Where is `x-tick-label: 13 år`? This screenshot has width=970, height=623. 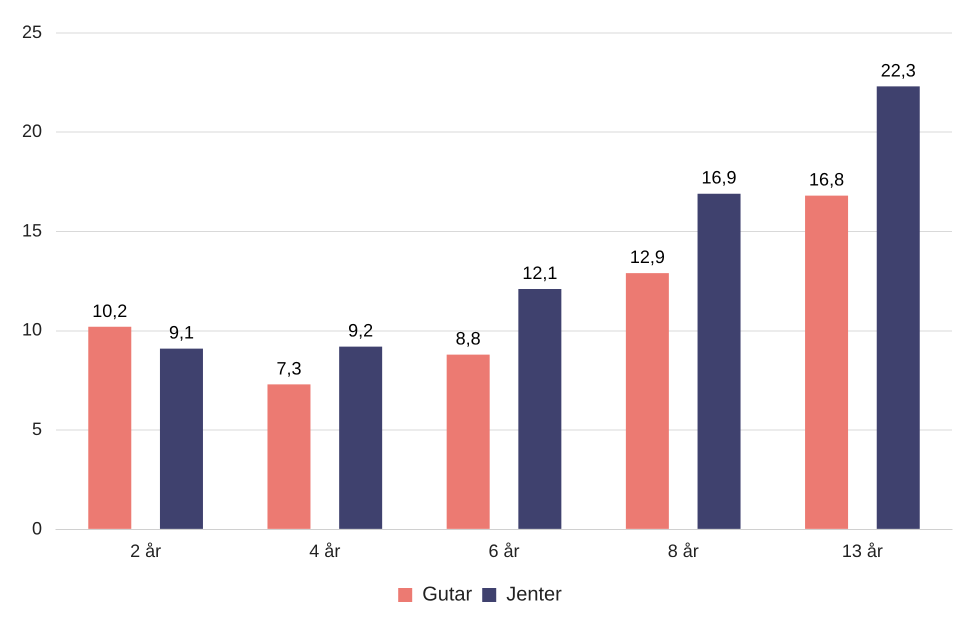 x-tick-label: 13 år is located at coordinates (862, 551).